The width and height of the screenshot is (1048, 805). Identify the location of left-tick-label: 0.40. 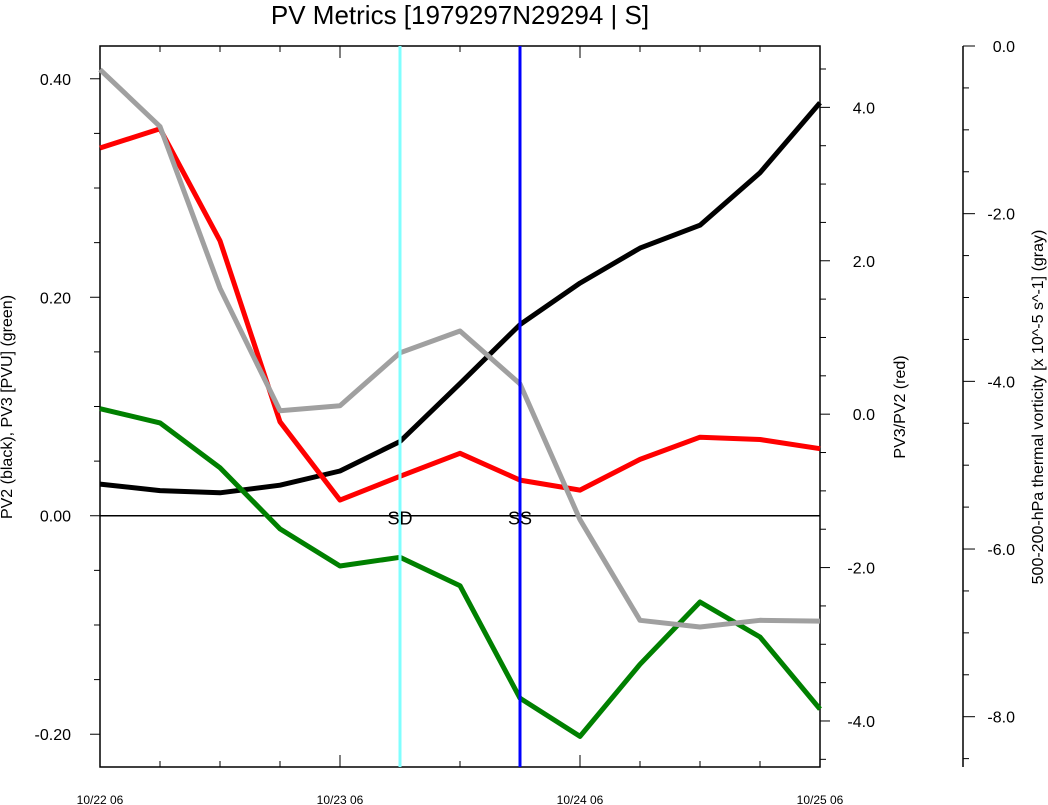
(55, 80).